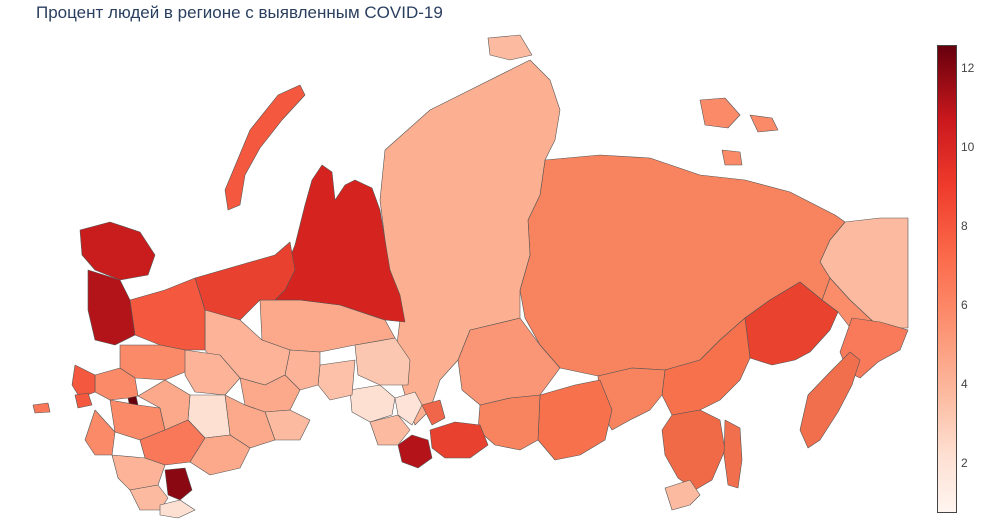 The width and height of the screenshot is (983, 525). Describe the element at coordinates (682, 495) in the screenshot. I see `region-jewish-ao` at that location.